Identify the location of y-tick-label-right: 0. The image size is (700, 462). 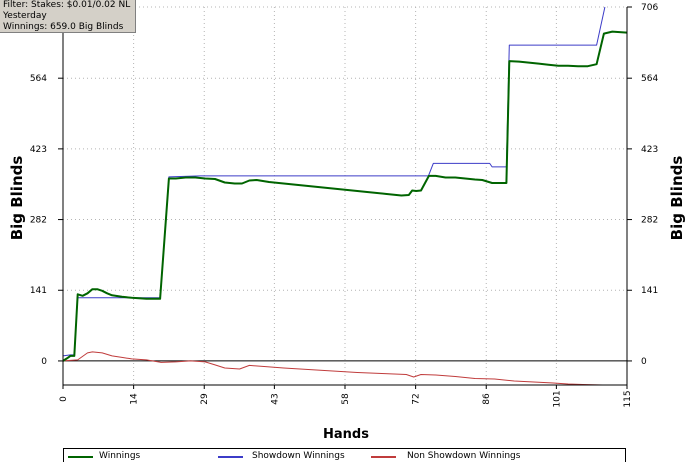
(644, 362).